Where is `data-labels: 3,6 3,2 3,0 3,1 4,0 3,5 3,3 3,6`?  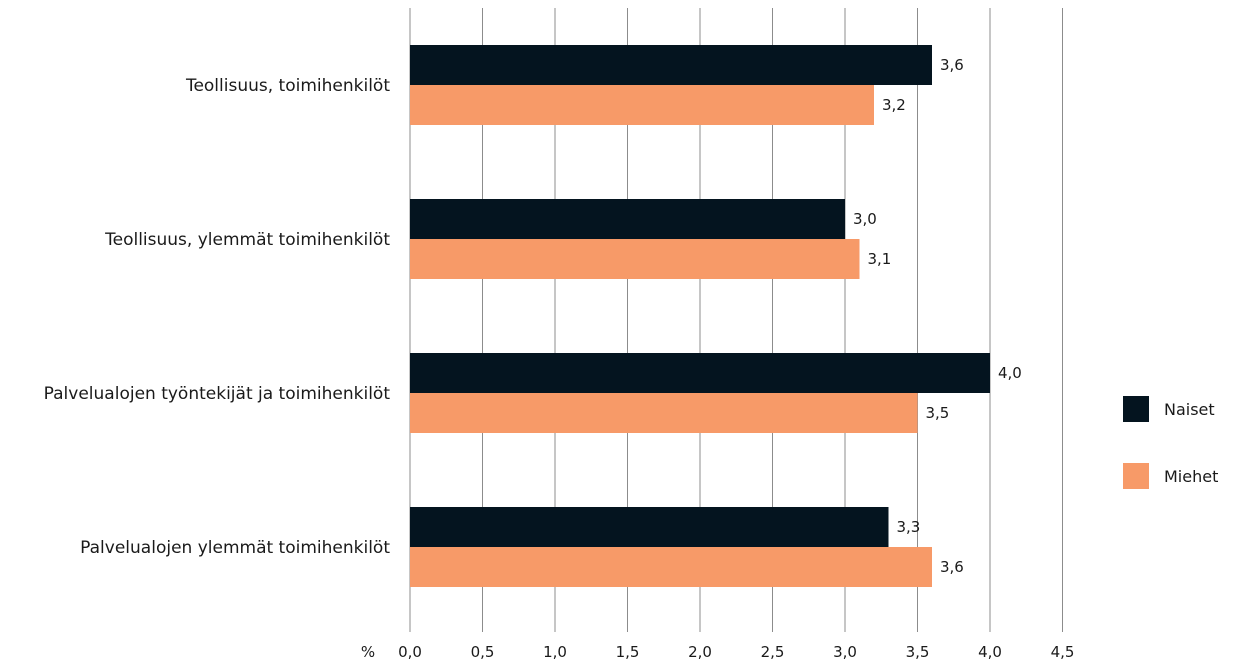
data-labels: 3,6 3,2 3,0 3,1 4,0 3,5 3,3 3,6 is located at coordinates (937, 316).